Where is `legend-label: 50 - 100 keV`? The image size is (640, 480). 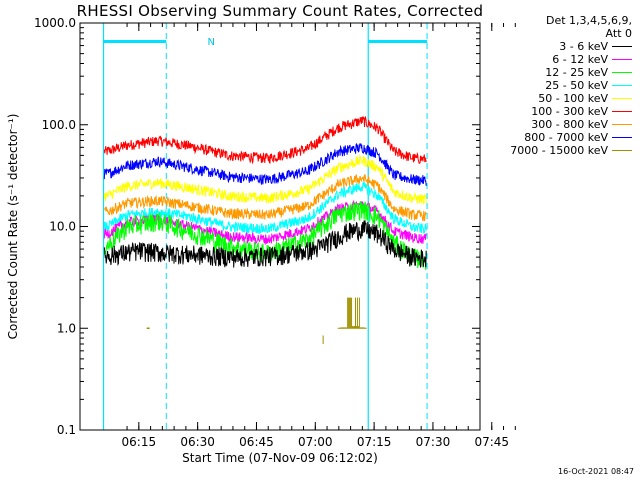
legend-label: 50 - 100 keV is located at coordinates (573, 98).